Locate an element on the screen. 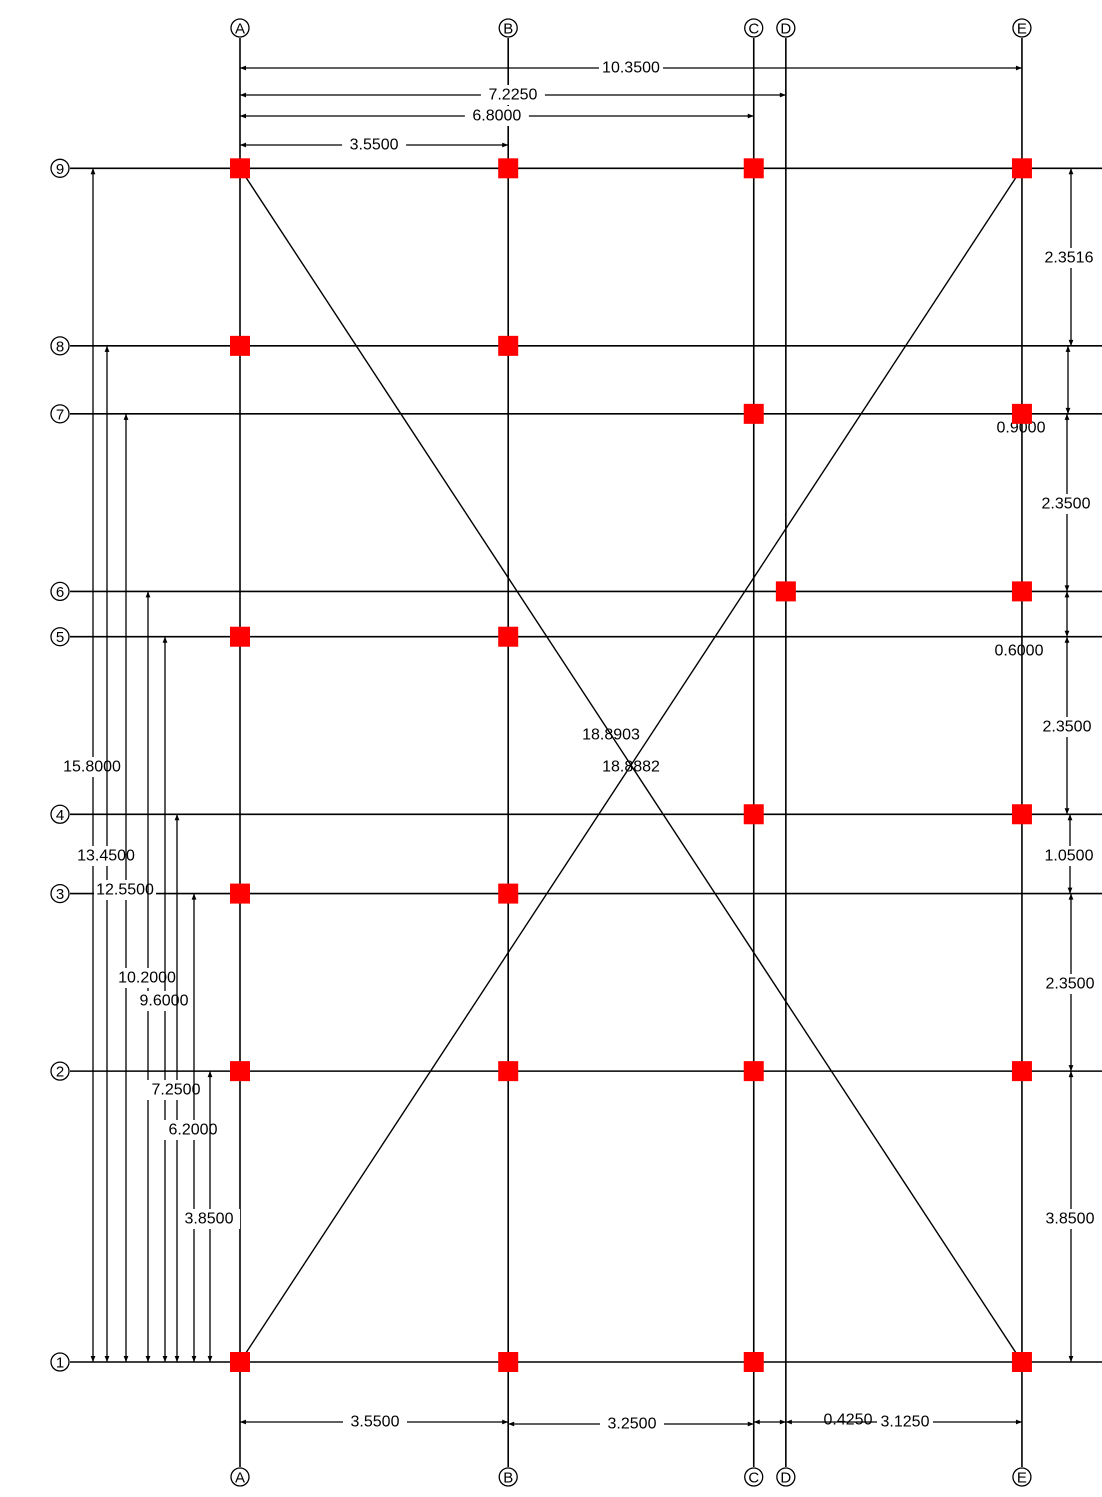  top-dimension-label-2-bg is located at coordinates (512, 95).